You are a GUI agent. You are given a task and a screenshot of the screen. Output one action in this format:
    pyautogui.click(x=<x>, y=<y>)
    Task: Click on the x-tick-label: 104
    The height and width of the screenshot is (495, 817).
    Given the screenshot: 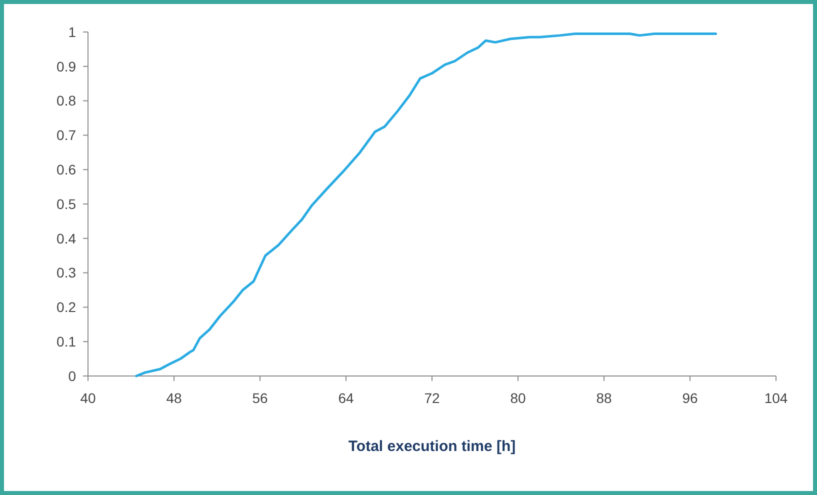 What is the action you would take?
    pyautogui.click(x=776, y=398)
    